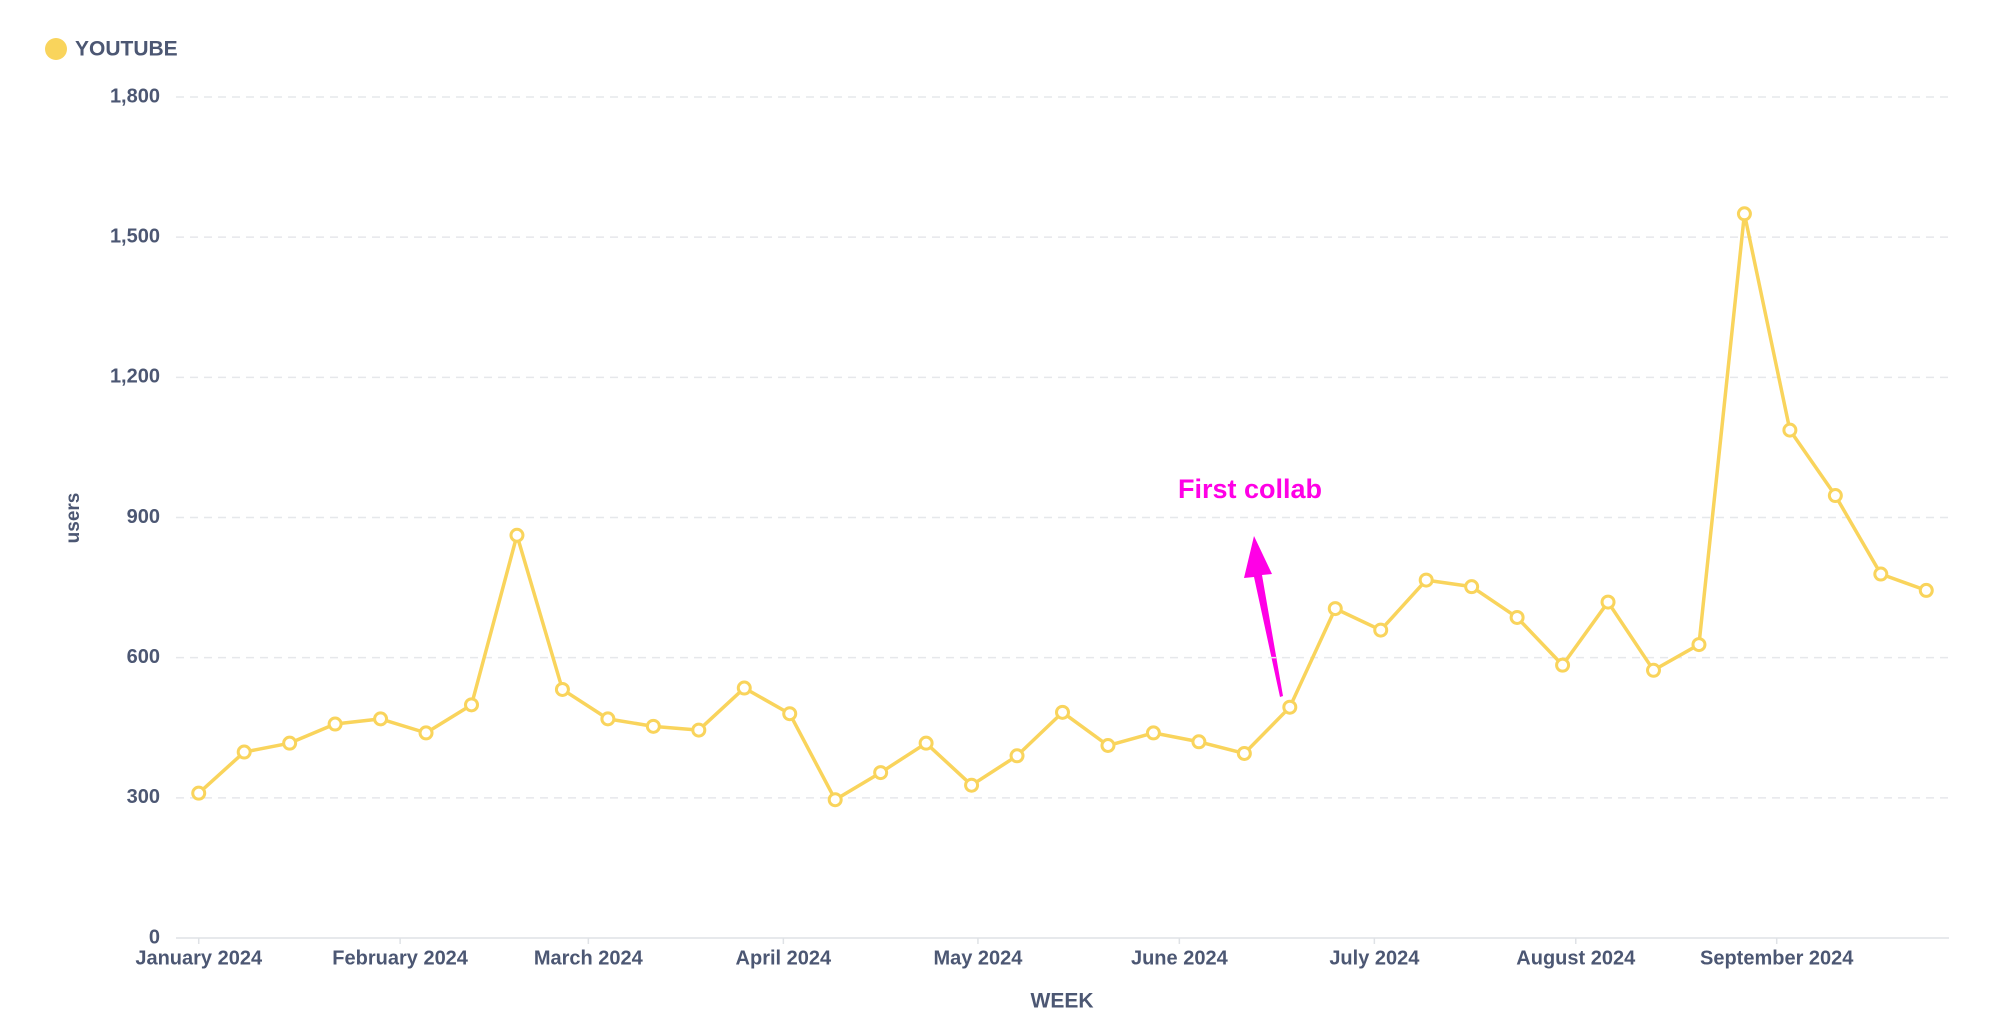  Describe the element at coordinates (199, 958) in the screenshot. I see `x-tick-label: January 2024` at that location.